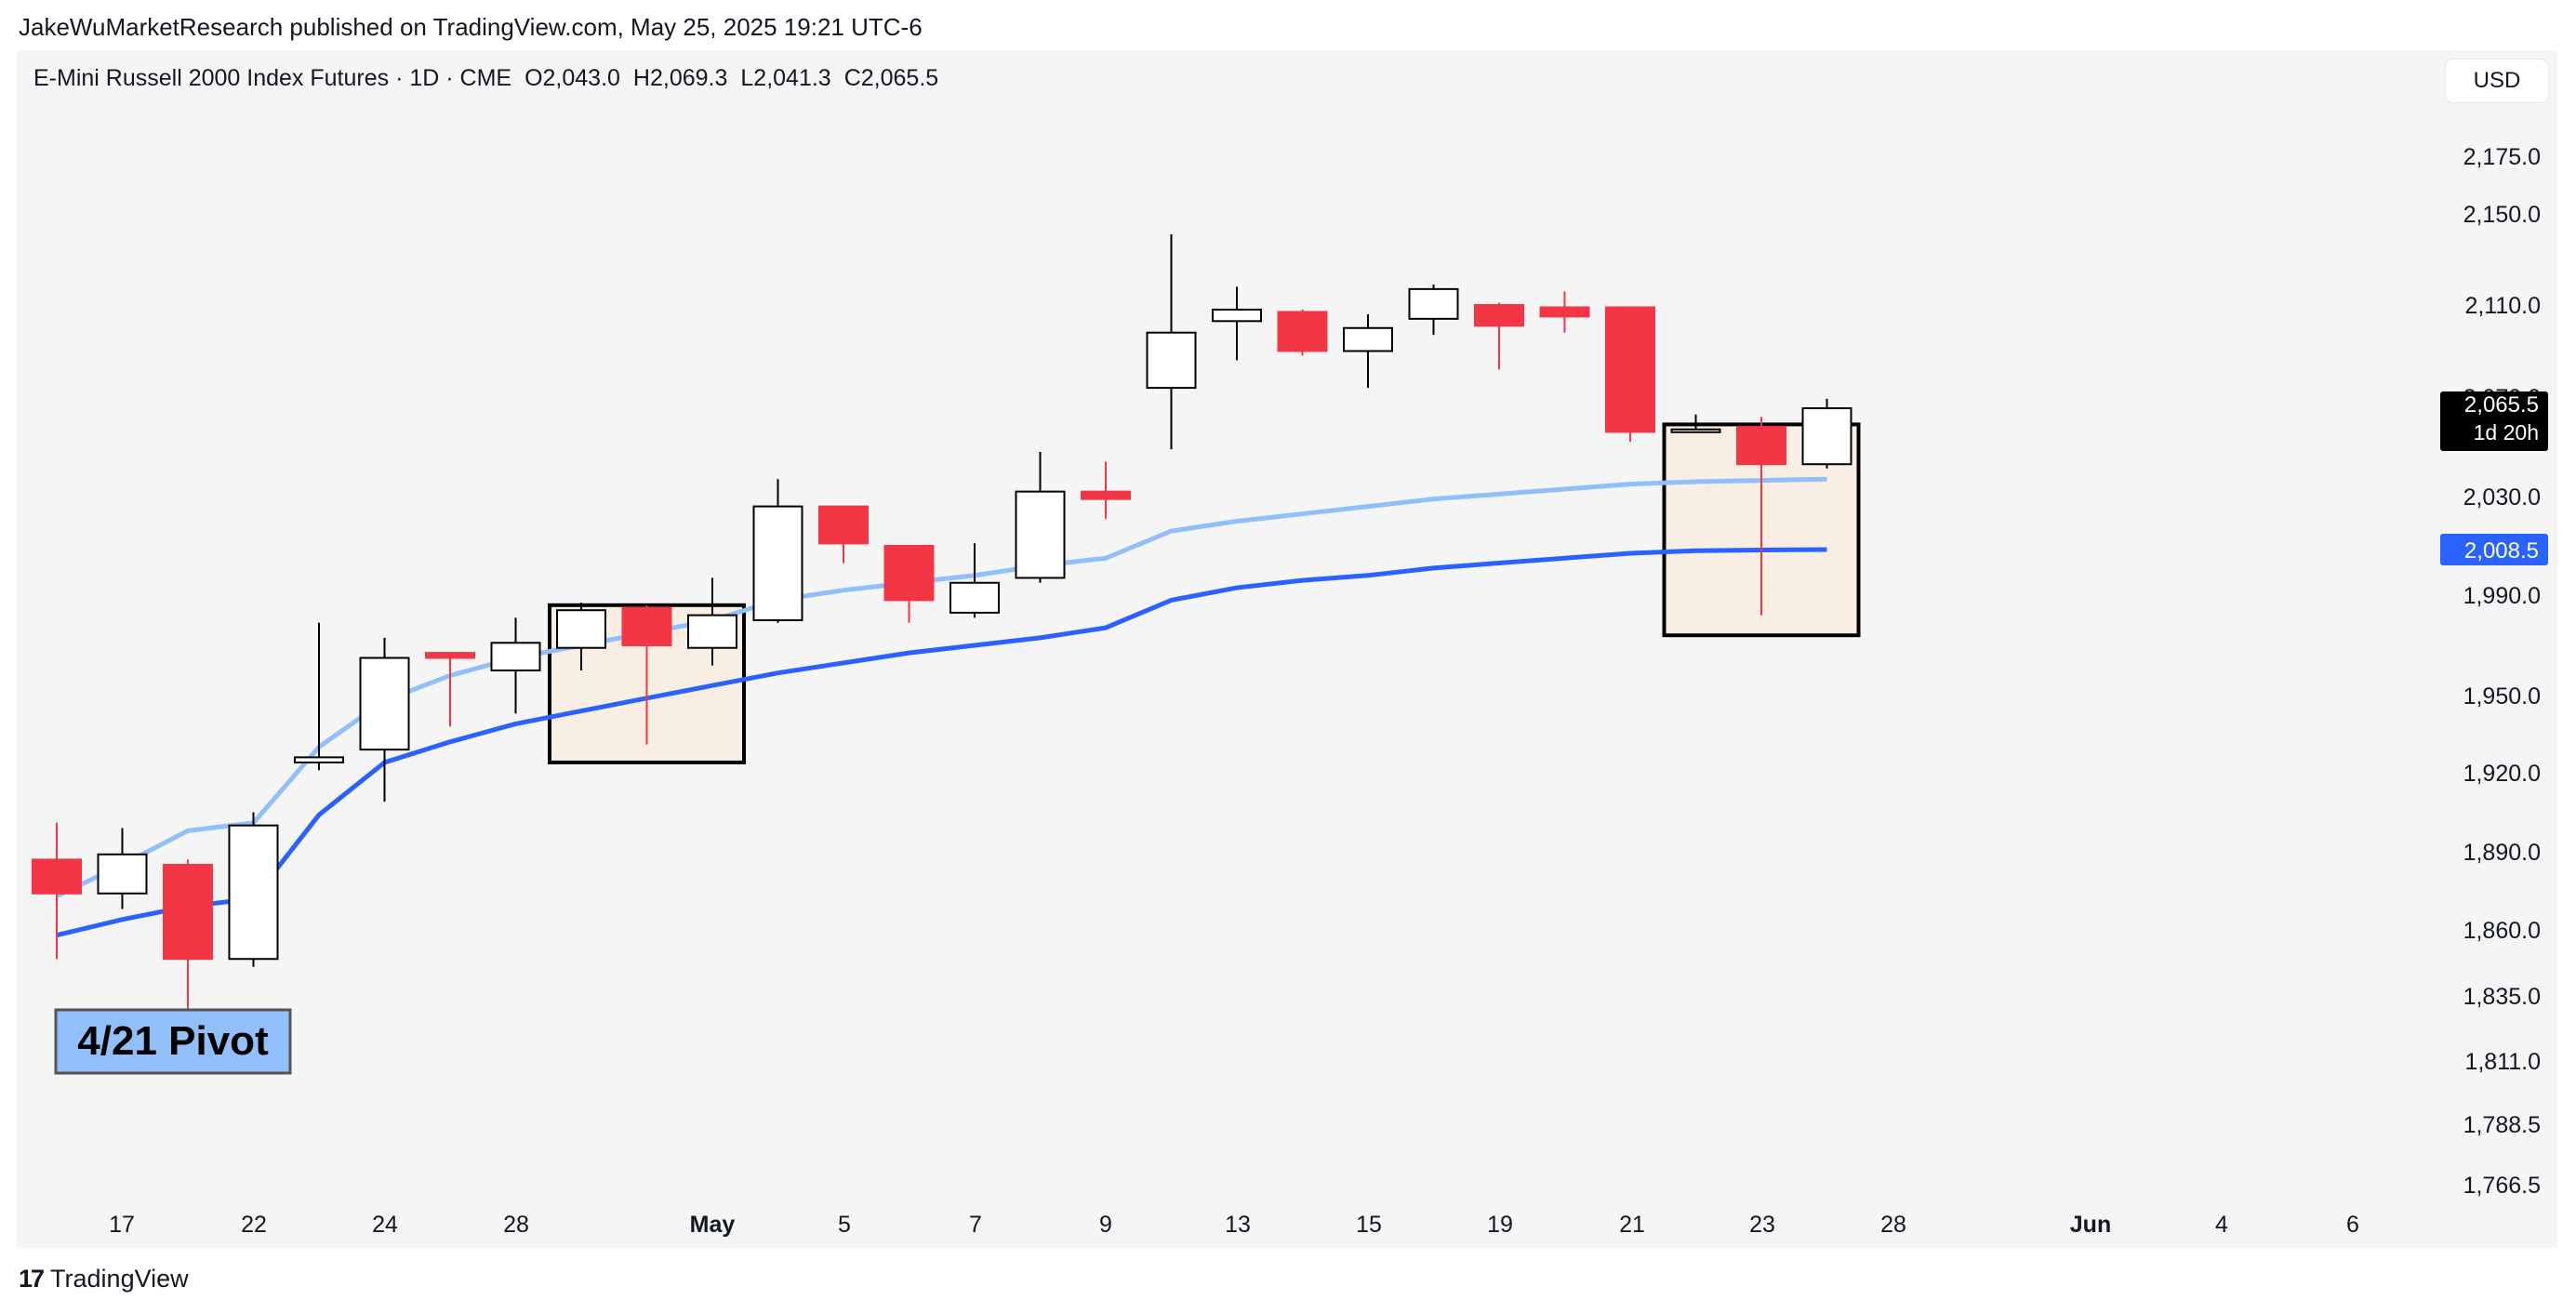 This screenshot has height=1313, width=2576. I want to click on y-axis-tick-label: 1,920.0, so click(2502, 774).